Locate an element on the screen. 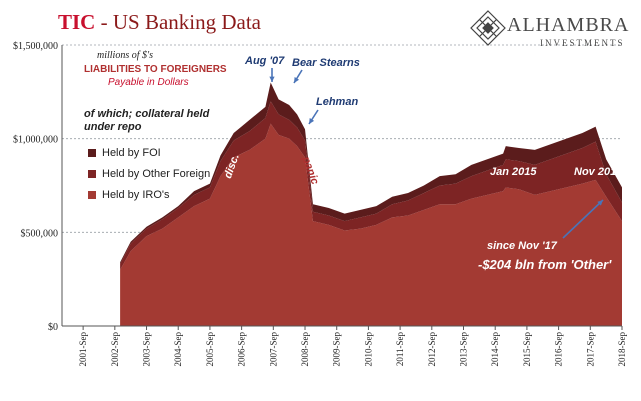  x-tick-label-1: 2002-Sep is located at coordinates (115, 349).